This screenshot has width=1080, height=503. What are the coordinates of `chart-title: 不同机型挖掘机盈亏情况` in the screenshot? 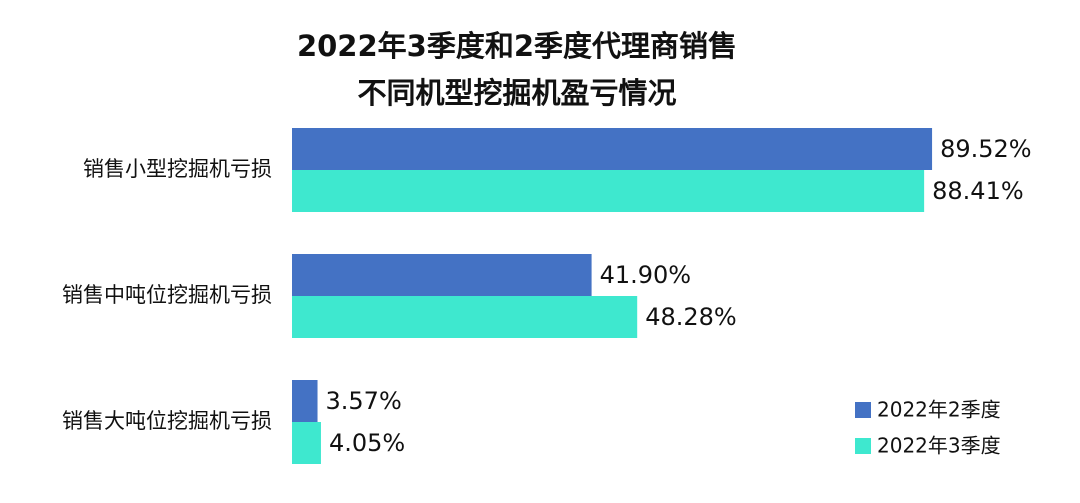 It's located at (516, 93).